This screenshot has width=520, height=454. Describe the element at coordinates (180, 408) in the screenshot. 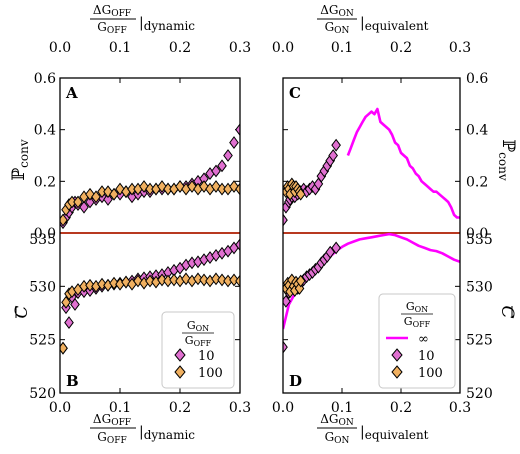

I see `bottom-x-tick-left-2: 0.2` at that location.